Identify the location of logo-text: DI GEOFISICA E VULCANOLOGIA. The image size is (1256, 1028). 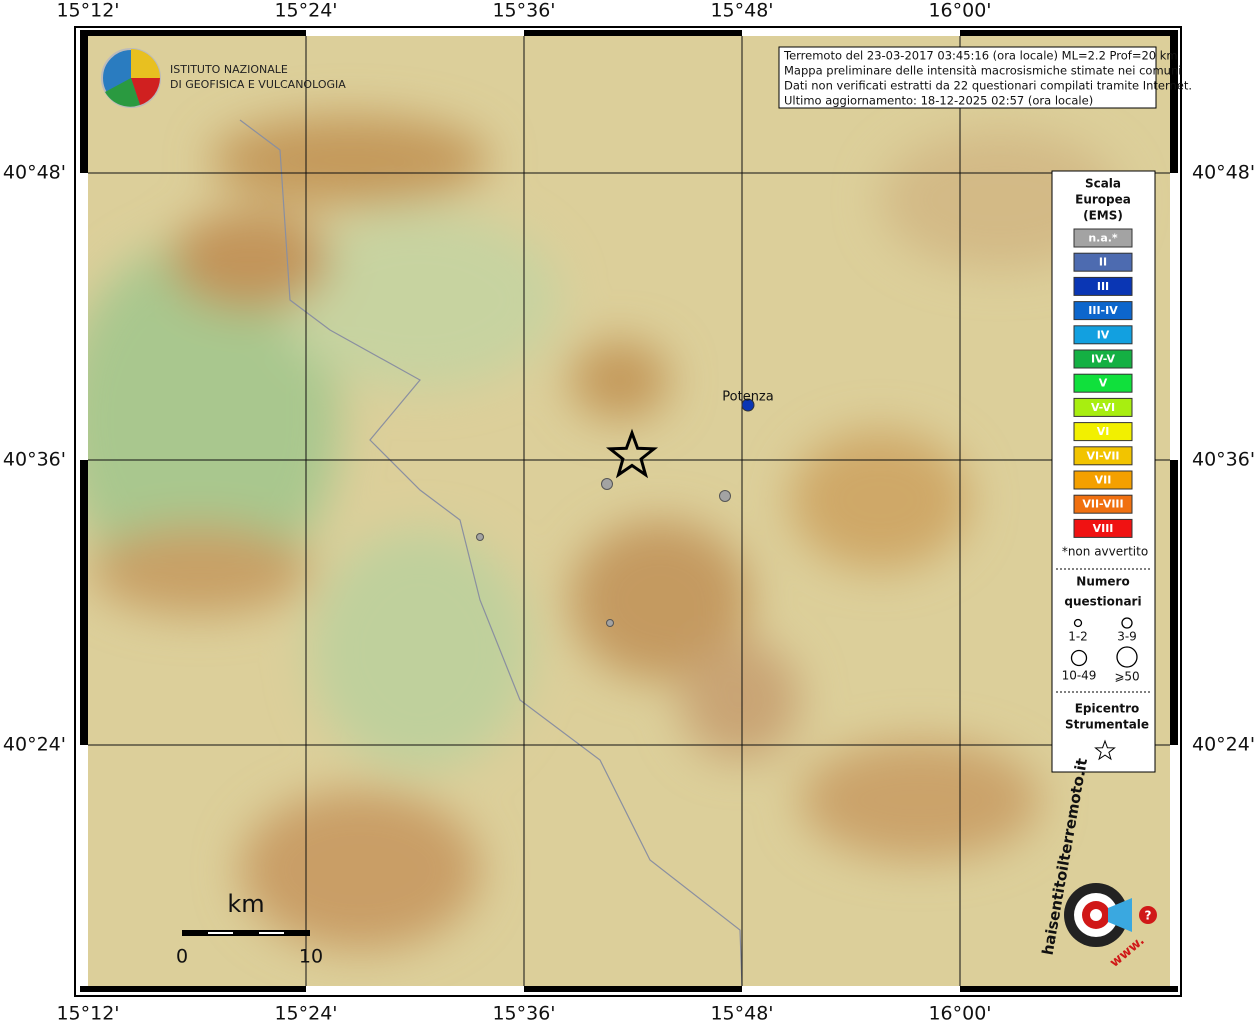
(258, 84).